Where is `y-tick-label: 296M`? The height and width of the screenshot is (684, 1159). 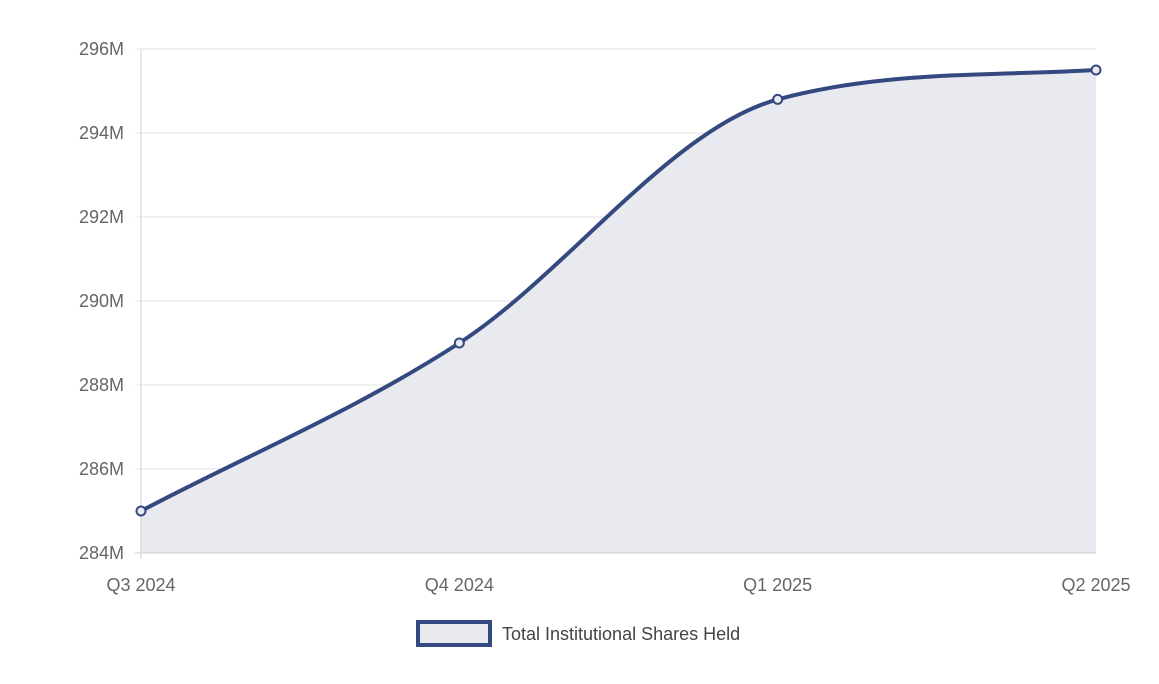
y-tick-label: 296M is located at coordinates (101, 49).